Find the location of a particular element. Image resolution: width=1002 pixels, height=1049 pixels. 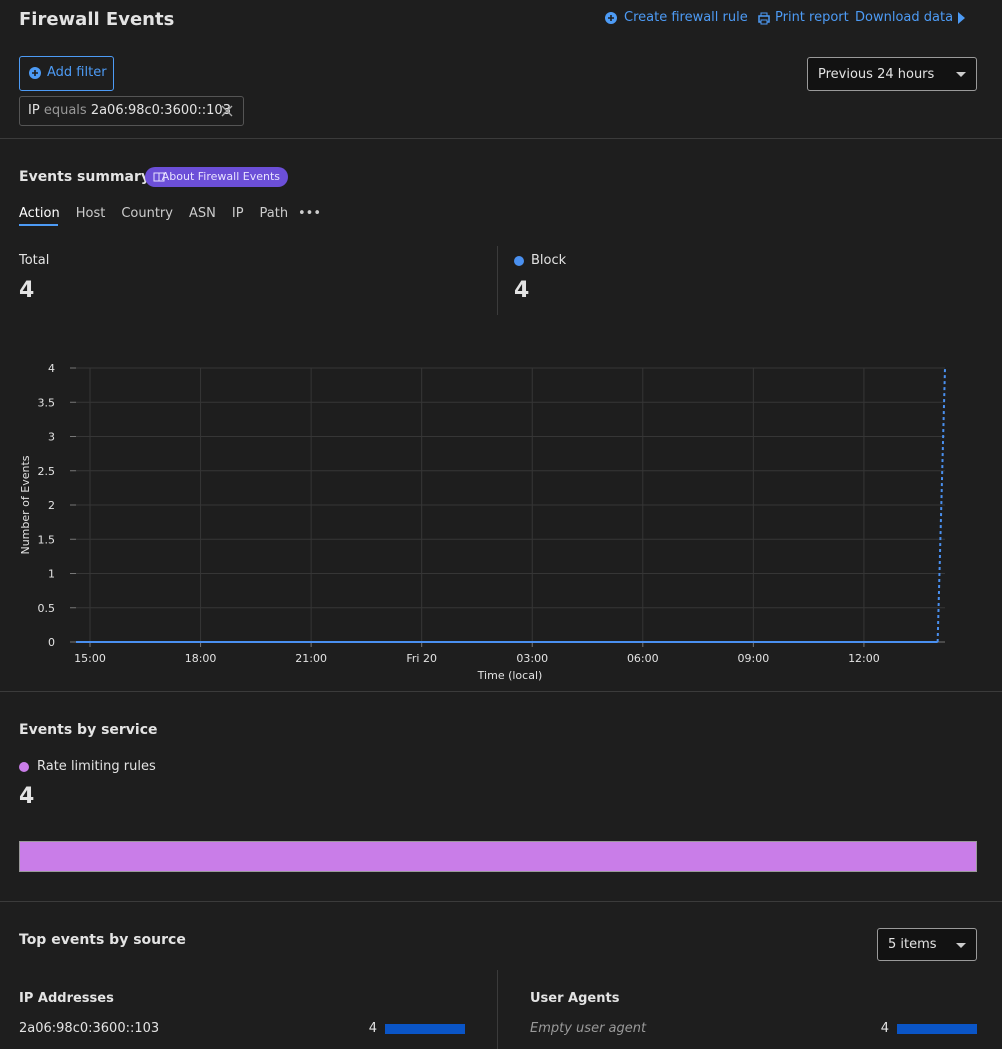

add-filter-text: Add filter is located at coordinates (77, 72).